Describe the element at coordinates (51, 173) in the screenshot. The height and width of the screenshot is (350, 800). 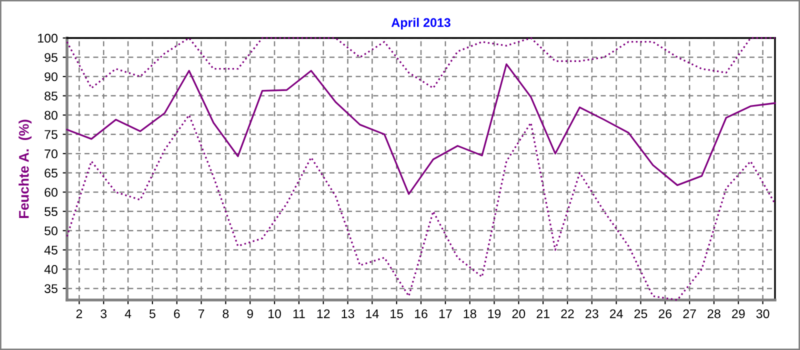
I see `y-tick-label: 65` at that location.